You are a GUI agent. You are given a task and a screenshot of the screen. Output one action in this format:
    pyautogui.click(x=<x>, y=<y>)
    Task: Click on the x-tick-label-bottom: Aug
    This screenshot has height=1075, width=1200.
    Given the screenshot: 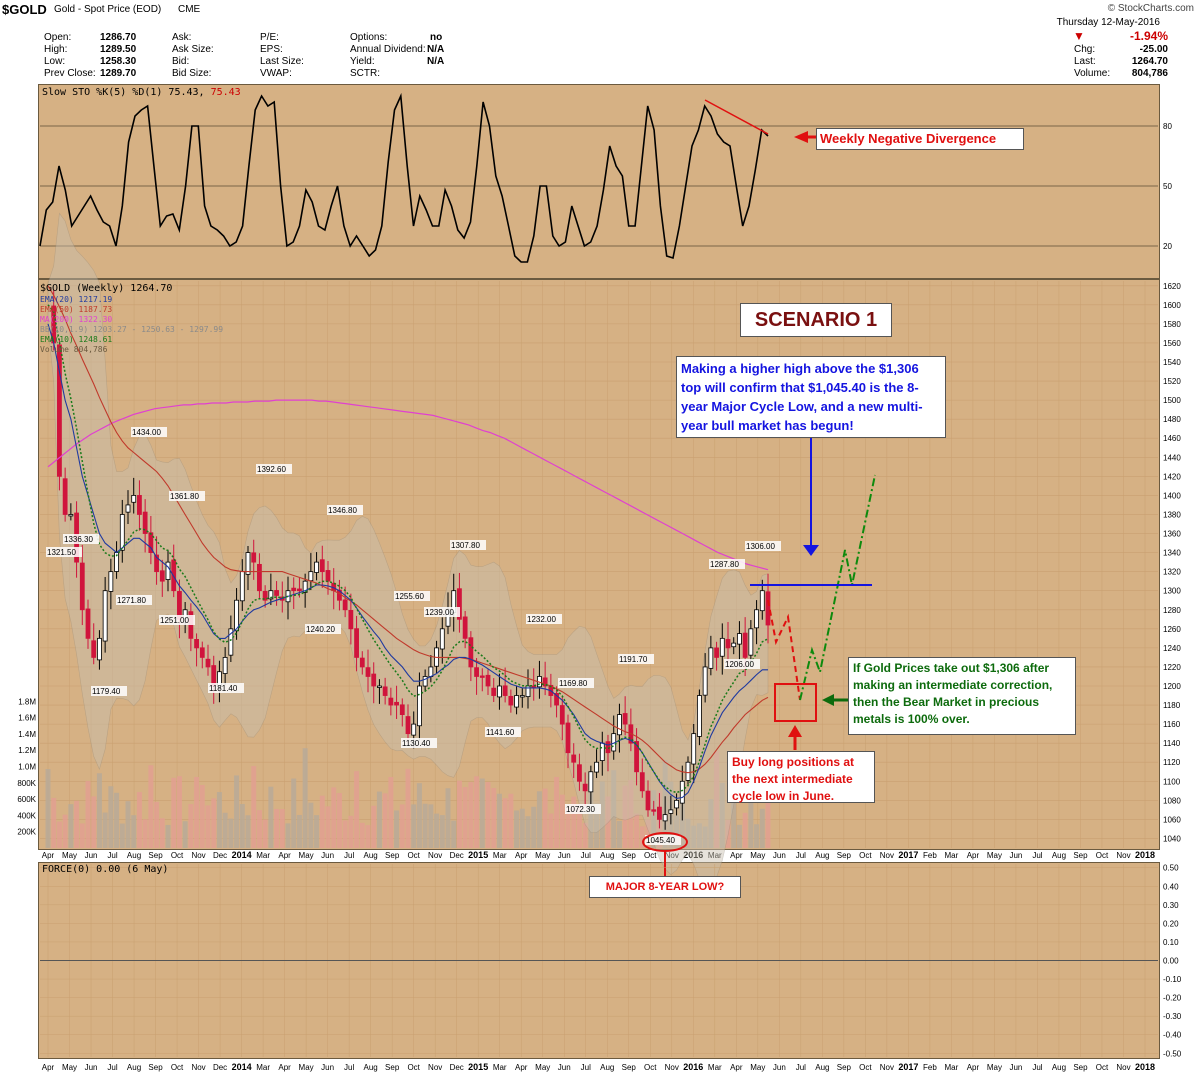 What is the action you would take?
    pyautogui.click(x=822, y=1067)
    